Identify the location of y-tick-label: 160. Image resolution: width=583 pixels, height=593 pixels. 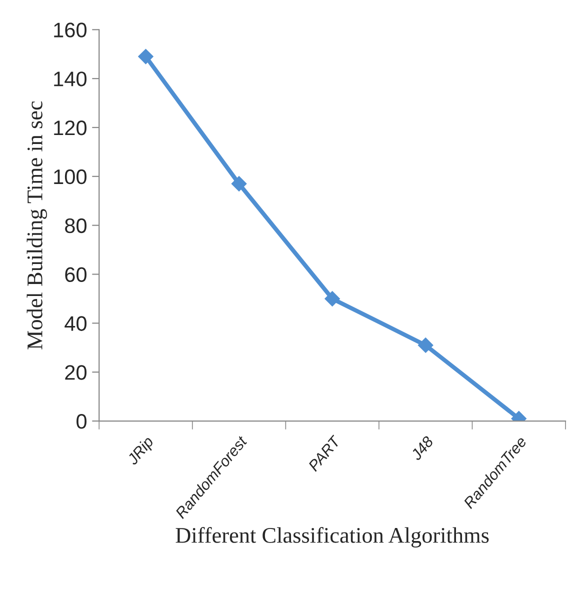
(70, 30).